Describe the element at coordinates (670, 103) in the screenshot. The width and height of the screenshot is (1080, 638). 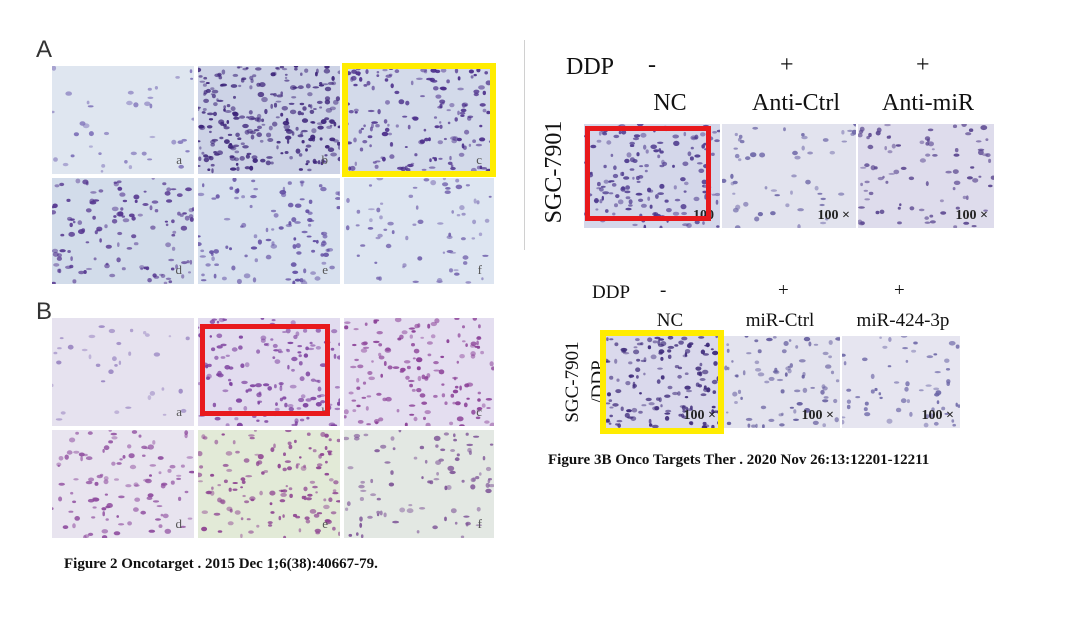
I see `group-label-top-nc: NC` at that location.